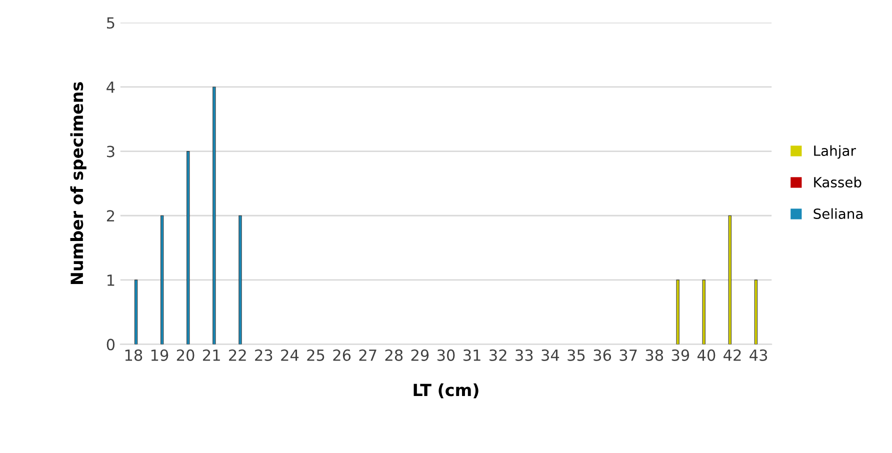 Image resolution: width=892 pixels, height=453 pixels. I want to click on x-tick-label: 37, so click(628, 355).